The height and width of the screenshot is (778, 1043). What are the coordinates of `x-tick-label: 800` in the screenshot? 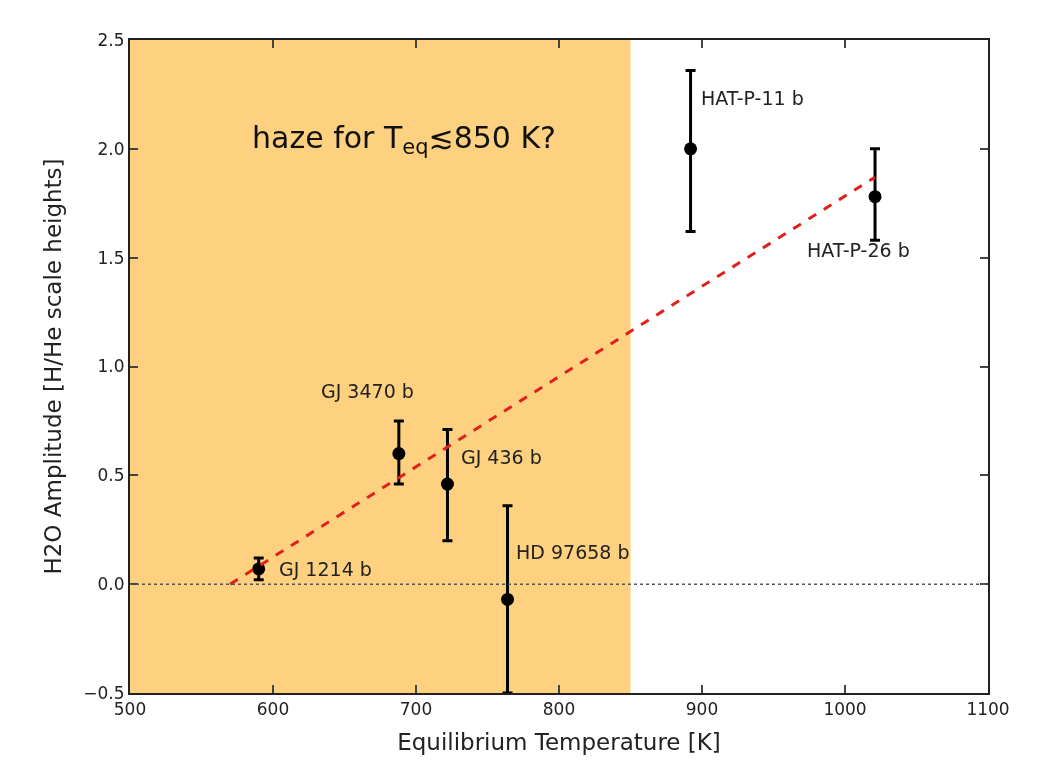 It's located at (559, 709).